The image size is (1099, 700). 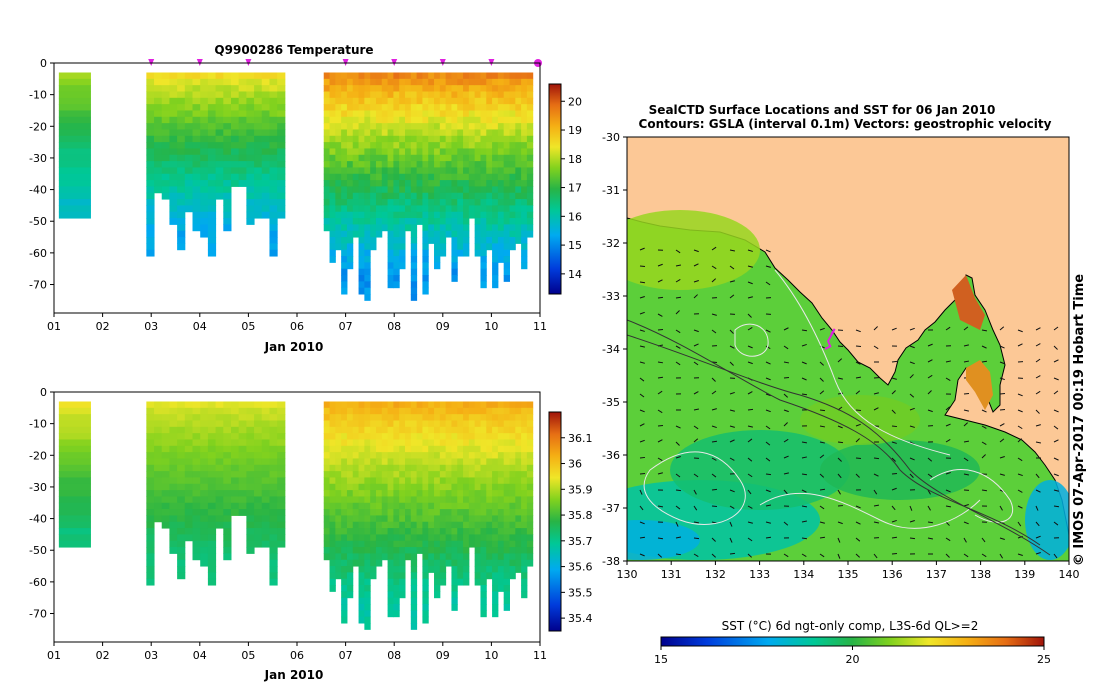 I want to click on y-tick-label: -40, so click(x=38, y=190).